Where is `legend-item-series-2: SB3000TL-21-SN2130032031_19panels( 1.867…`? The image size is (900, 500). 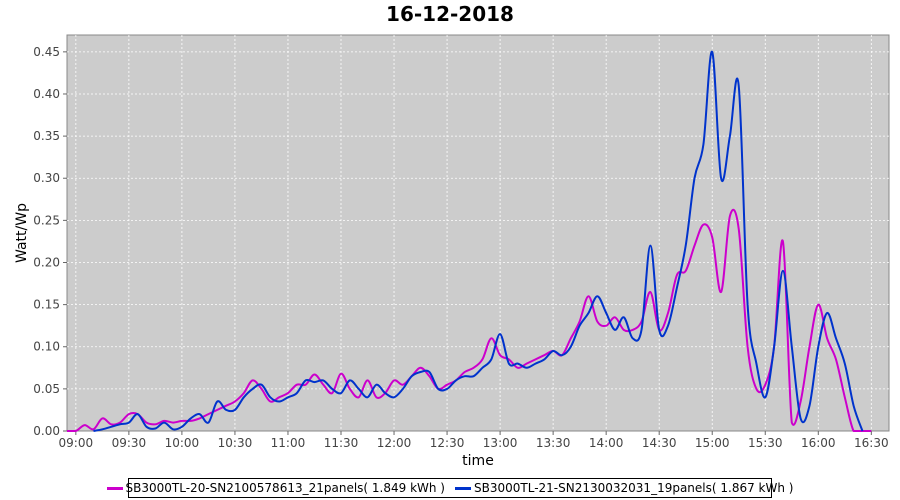
legend-item-series-2: SB3000TL-21-SN2130032031_19panels( 1.867… is located at coordinates (624, 488).